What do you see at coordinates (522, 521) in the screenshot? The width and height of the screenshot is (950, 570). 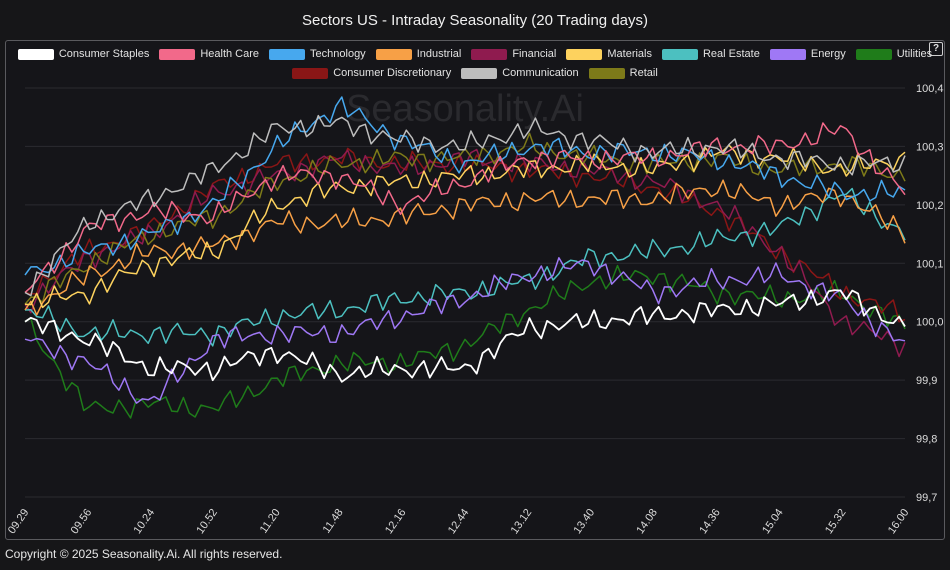 I see `x-tick-label: 13.12` at bounding box center [522, 521].